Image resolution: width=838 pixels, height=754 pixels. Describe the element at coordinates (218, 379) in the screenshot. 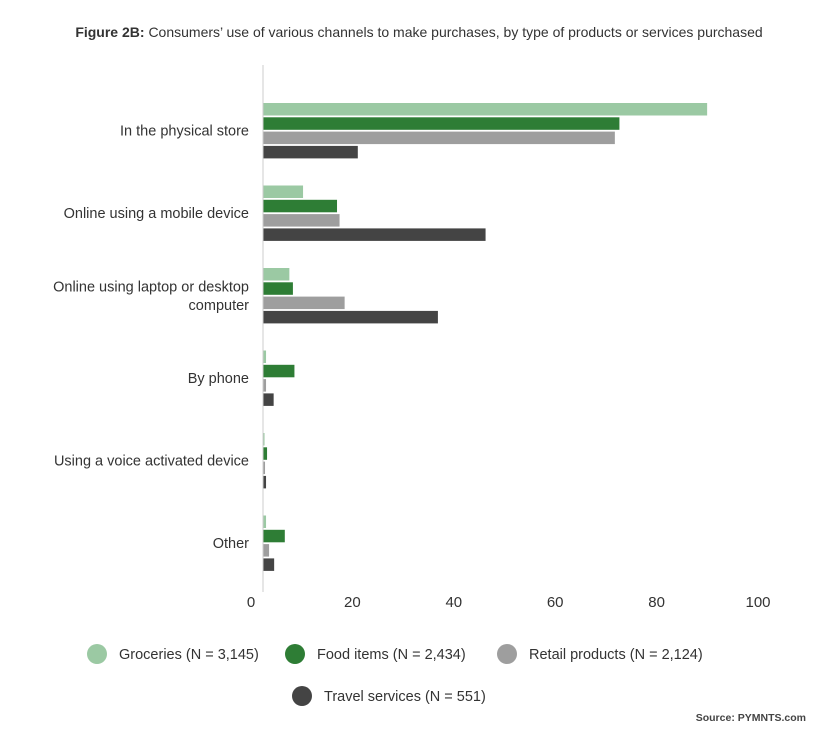

I see `category-label: By phone` at that location.